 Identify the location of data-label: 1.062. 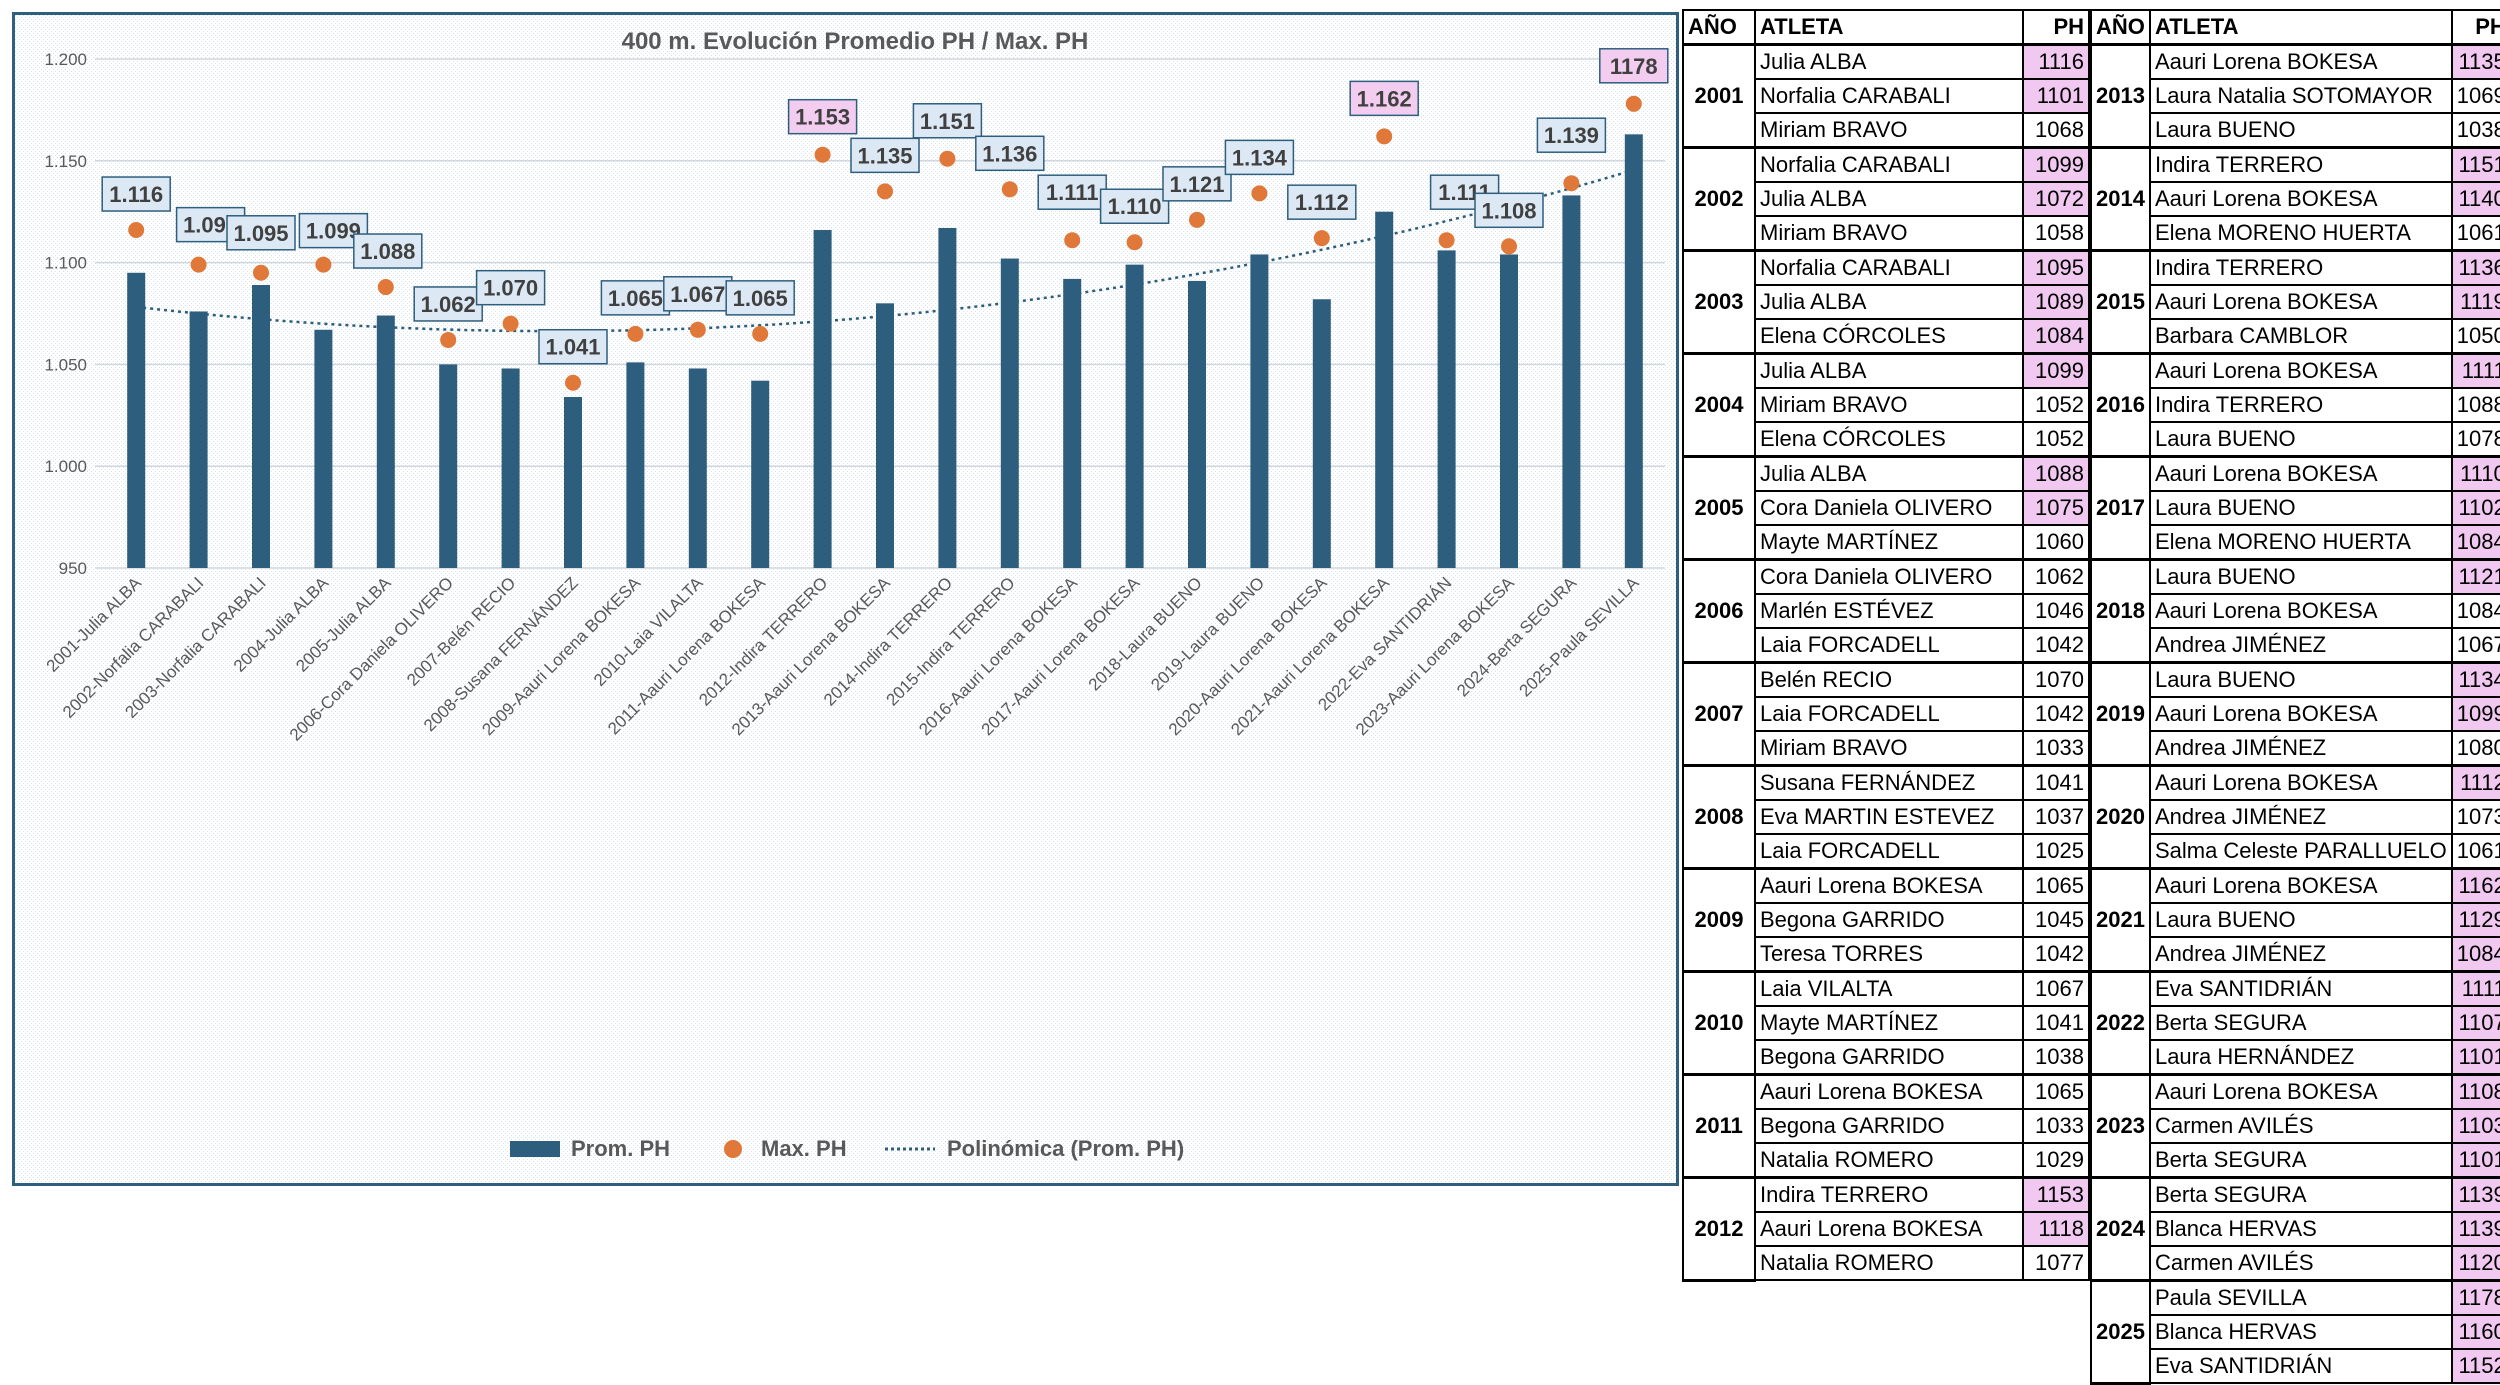
(448, 304).